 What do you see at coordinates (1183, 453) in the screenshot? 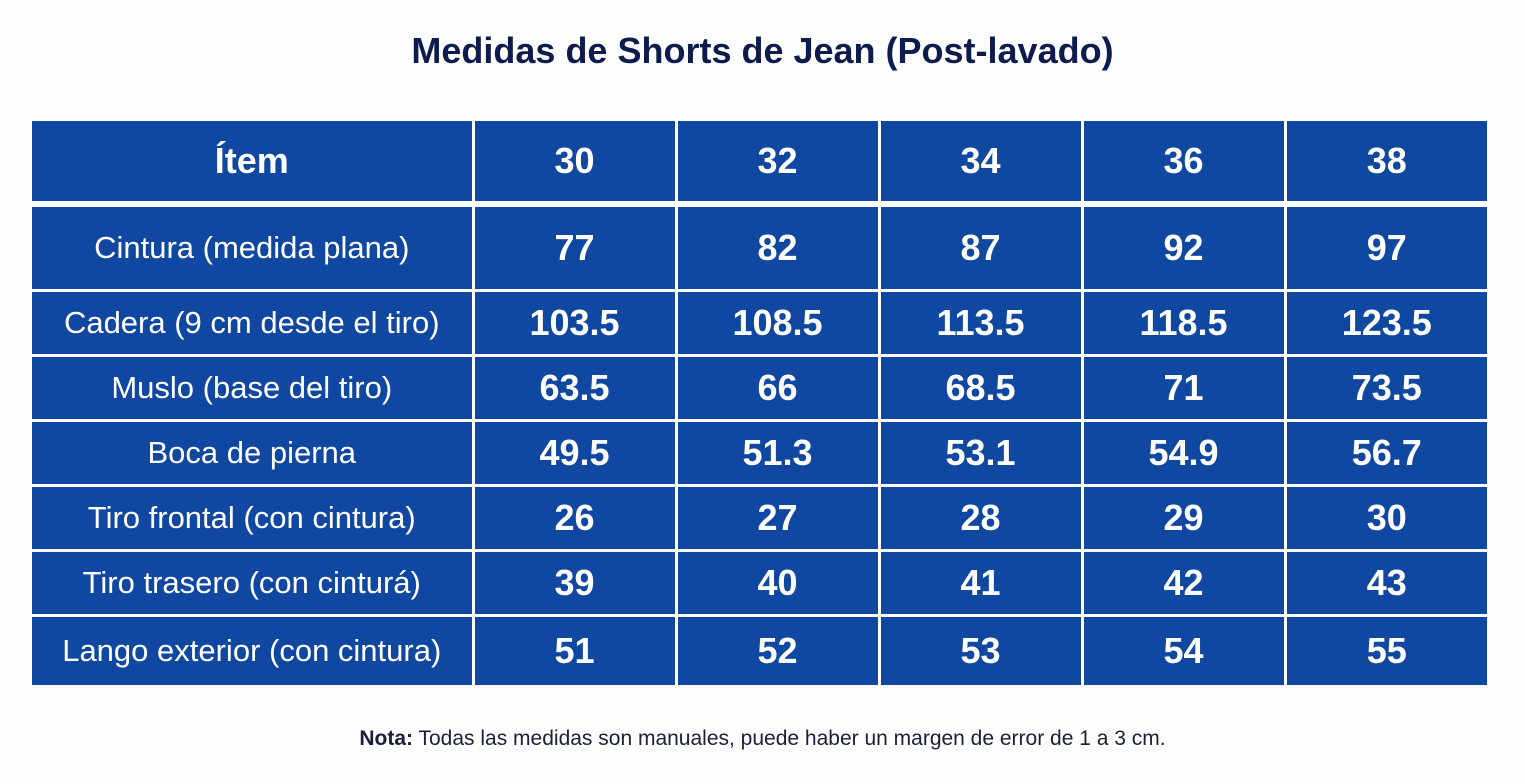
I see `table-cell: 54.9` at bounding box center [1183, 453].